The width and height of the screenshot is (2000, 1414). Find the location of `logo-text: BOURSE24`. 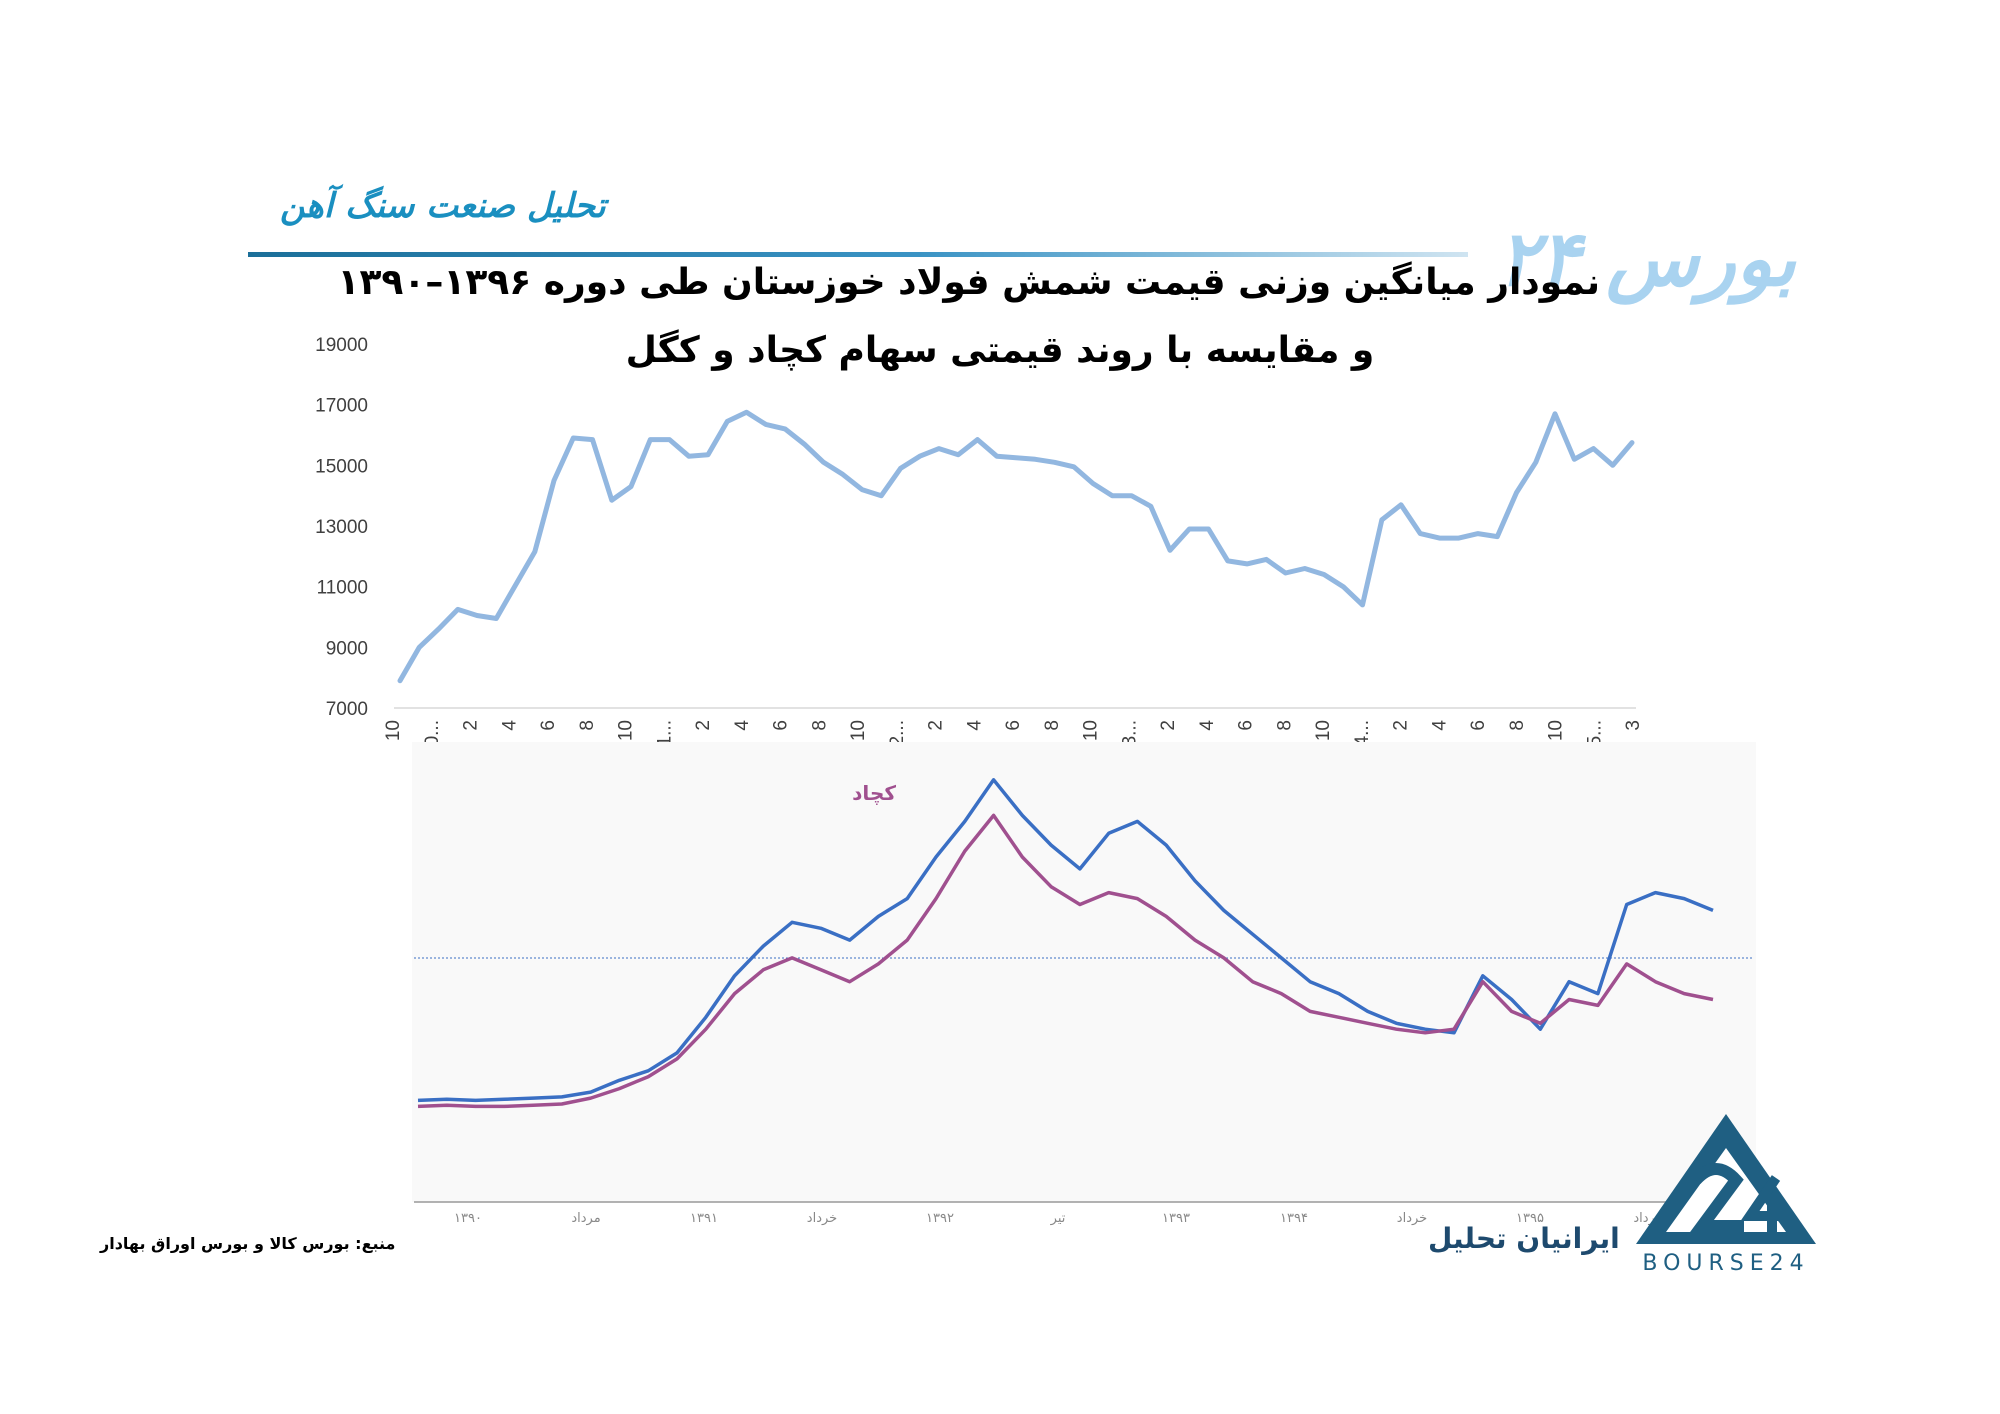

logo-text: BOURSE24 is located at coordinates (1725, 1263).